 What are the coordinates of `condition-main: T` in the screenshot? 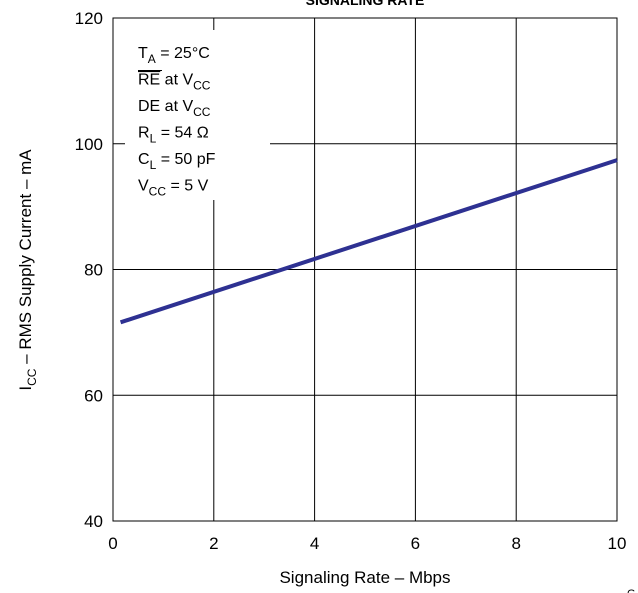 It's located at (143, 53).